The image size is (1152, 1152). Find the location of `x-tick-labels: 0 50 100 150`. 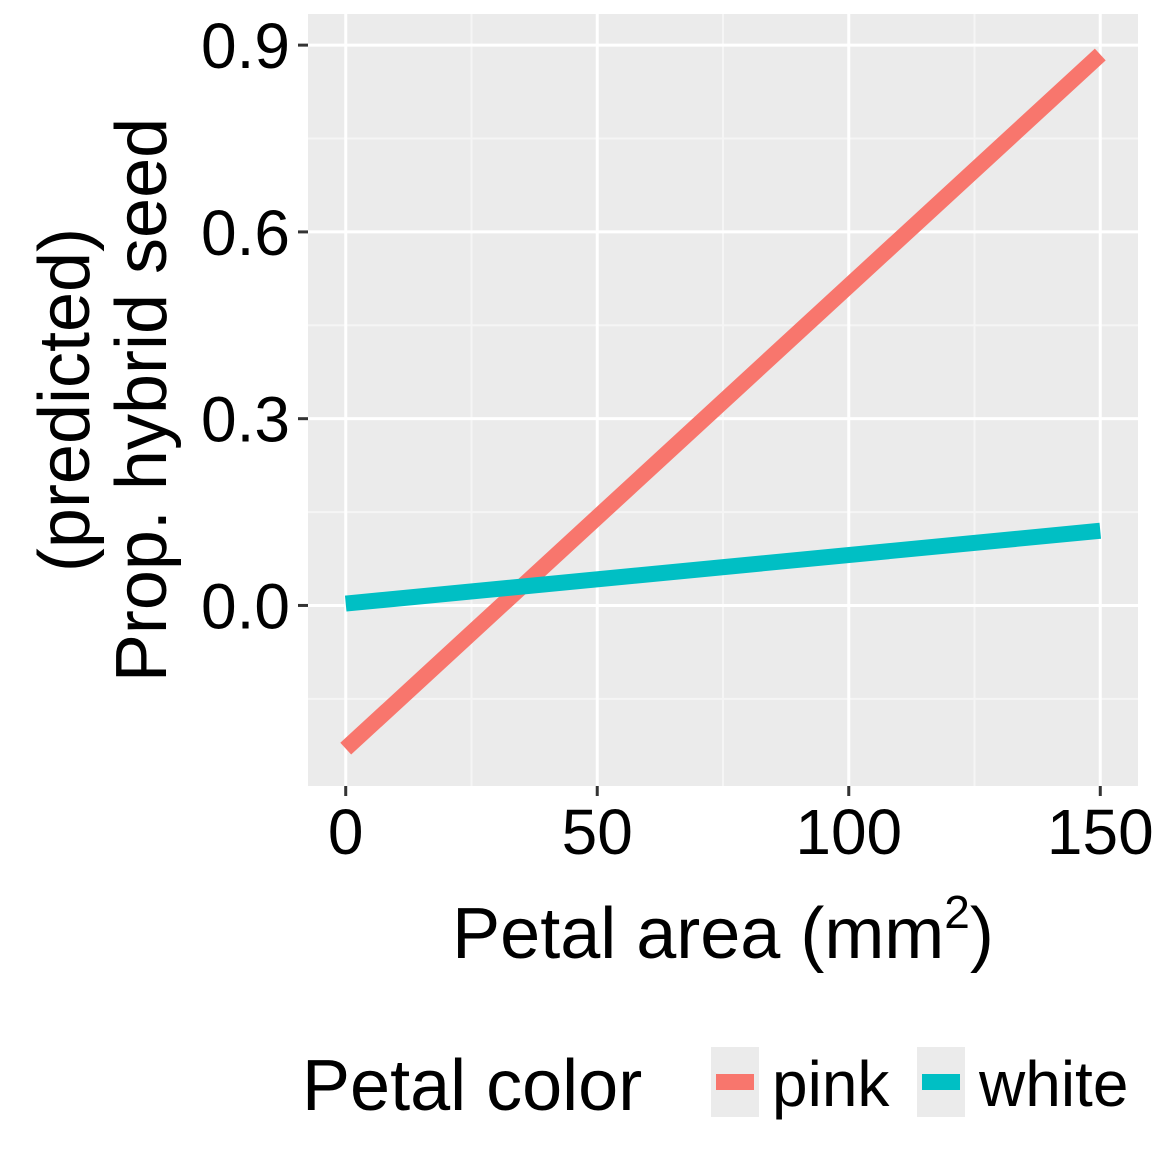

x-tick-labels: 0 50 100 150 is located at coordinates (740, 832).